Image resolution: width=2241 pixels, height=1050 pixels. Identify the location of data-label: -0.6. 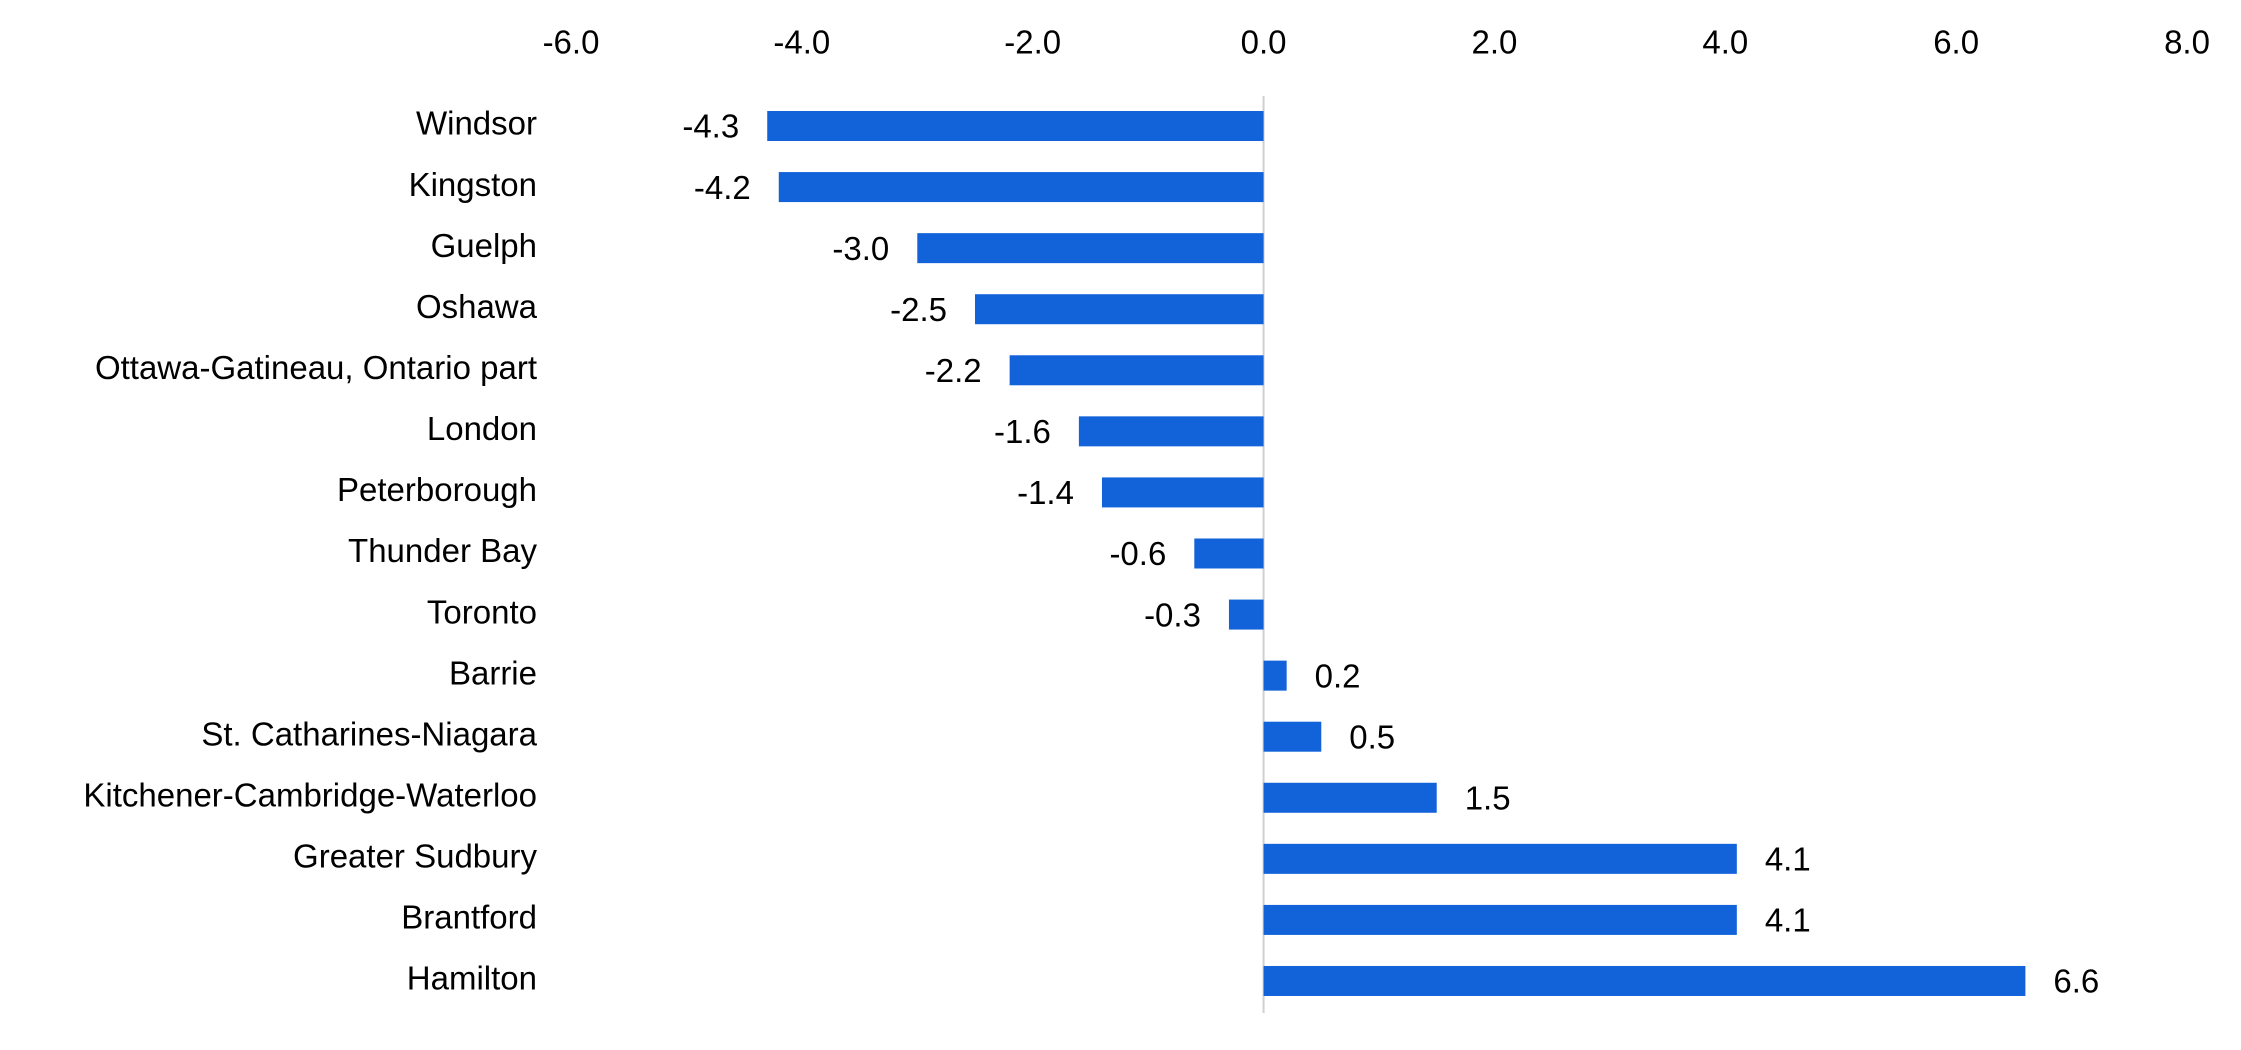
(1137, 553).